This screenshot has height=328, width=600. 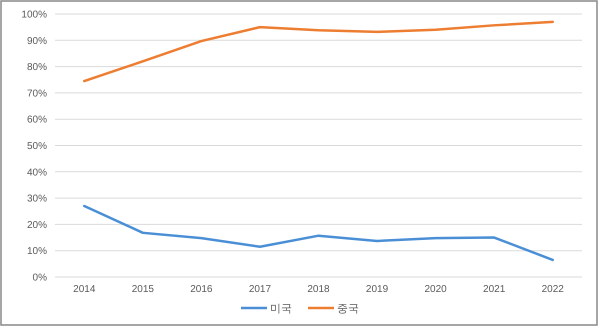 What do you see at coordinates (37, 172) in the screenshot?
I see `y-tick-label: 40%` at bounding box center [37, 172].